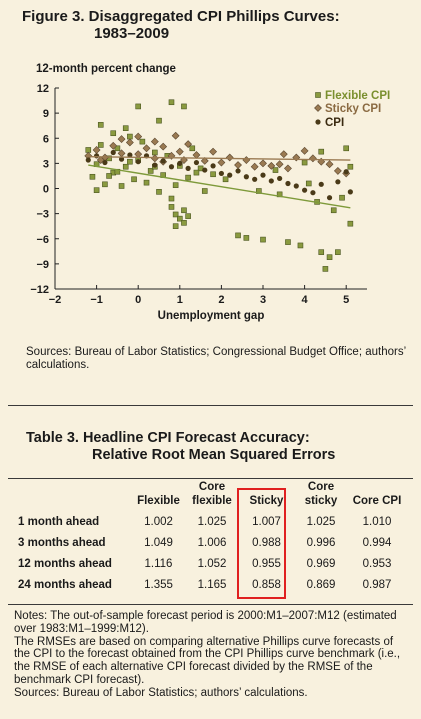 The height and width of the screenshot is (719, 421). What do you see at coordinates (96, 300) in the screenshot?
I see `x-tick-label: −1` at bounding box center [96, 300].